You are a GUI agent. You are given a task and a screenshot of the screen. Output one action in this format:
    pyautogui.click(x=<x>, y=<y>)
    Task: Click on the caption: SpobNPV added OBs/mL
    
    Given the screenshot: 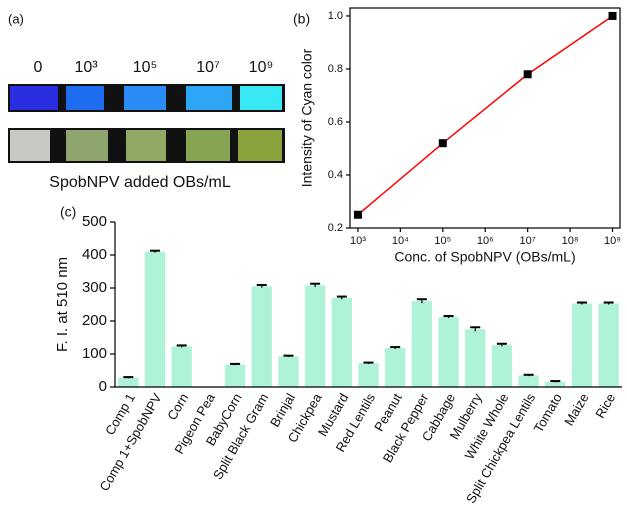 What is the action you would take?
    pyautogui.click(x=140, y=182)
    